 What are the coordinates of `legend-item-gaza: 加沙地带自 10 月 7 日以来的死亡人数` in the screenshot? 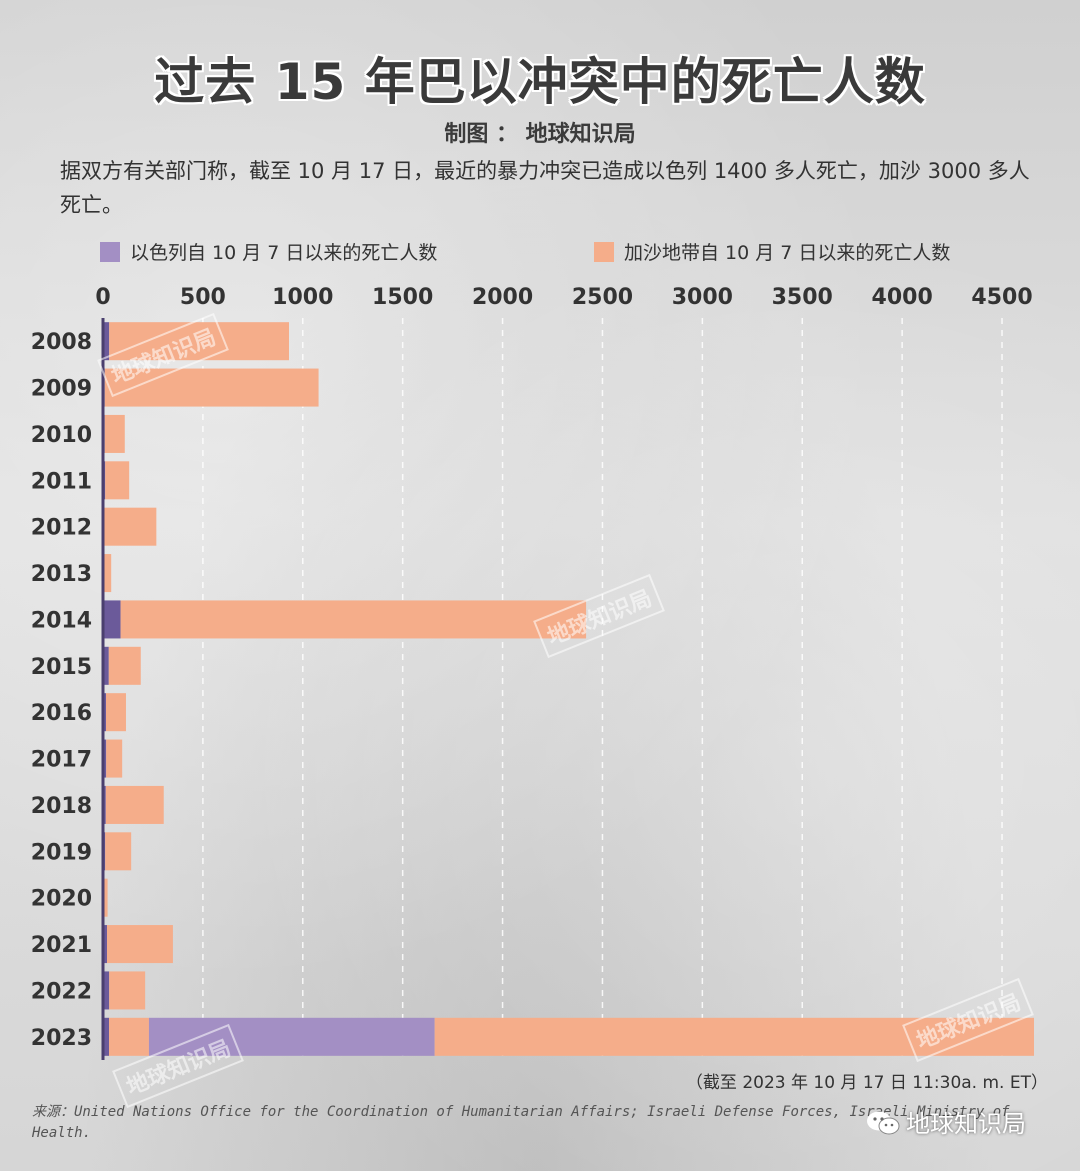 It's located at (772, 252).